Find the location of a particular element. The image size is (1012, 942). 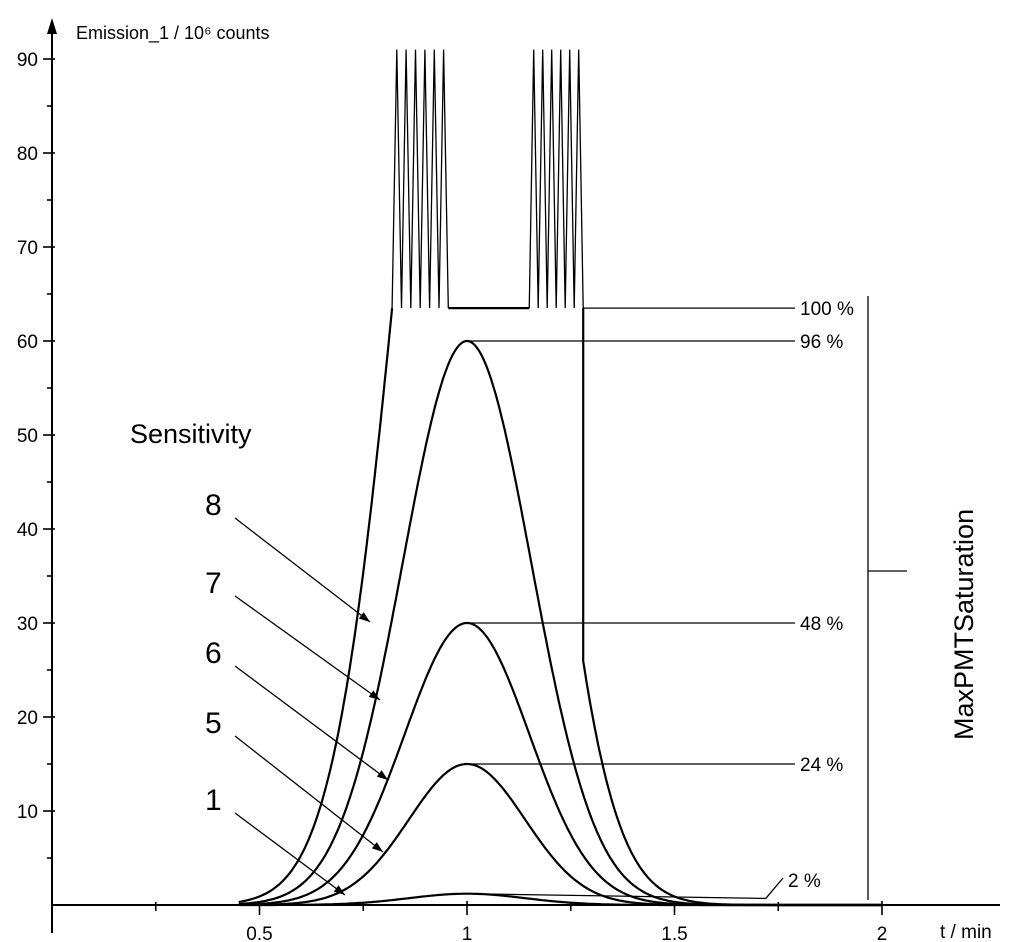

y-tick-label: 70 is located at coordinates (27, 248).